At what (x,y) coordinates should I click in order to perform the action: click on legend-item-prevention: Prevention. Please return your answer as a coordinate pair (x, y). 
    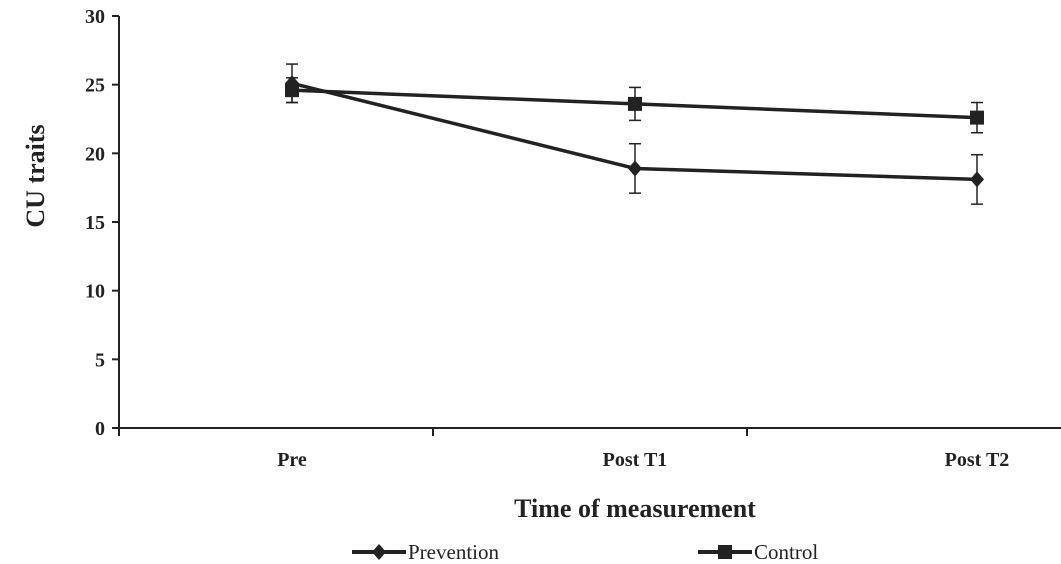
    Looking at the image, I should click on (425, 552).